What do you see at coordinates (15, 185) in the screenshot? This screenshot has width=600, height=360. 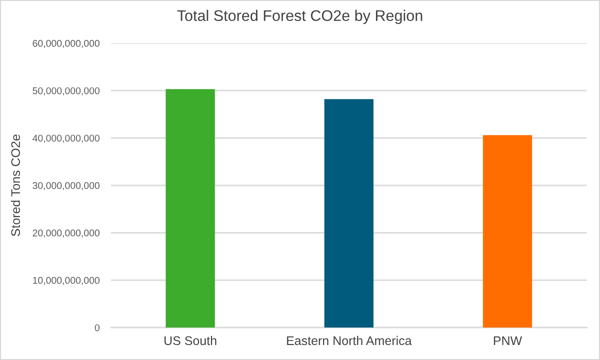 I see `y-axis-title: Stored Tons CO2e` at bounding box center [15, 185].